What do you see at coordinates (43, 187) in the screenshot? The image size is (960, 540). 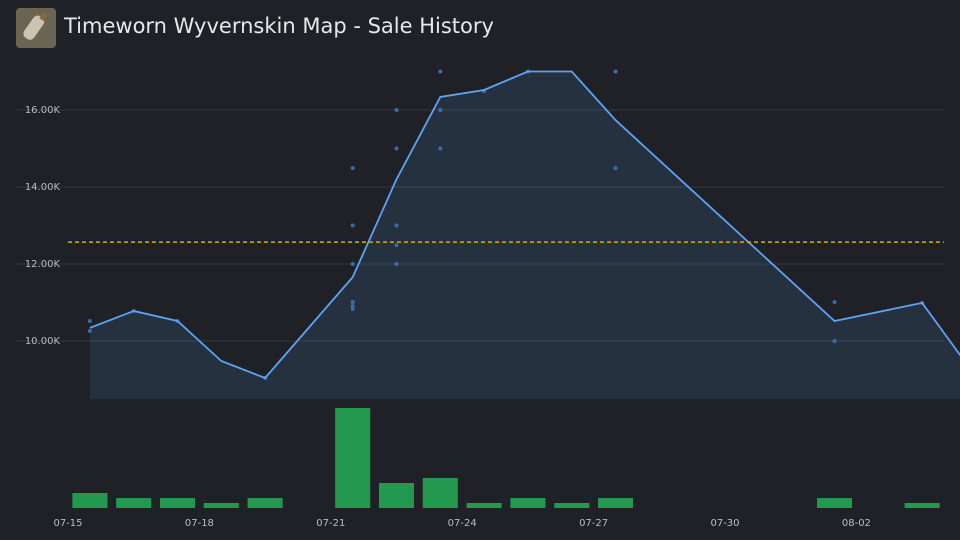 I see `y-tick-label: 14.00K` at bounding box center [43, 187].